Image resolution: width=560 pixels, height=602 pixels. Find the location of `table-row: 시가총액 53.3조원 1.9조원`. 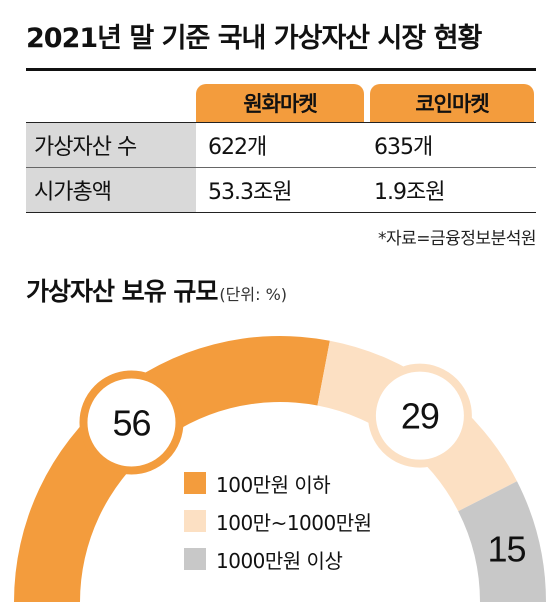

table-row: 시가총액 53.3조원 1.9조원 is located at coordinates (281, 189).